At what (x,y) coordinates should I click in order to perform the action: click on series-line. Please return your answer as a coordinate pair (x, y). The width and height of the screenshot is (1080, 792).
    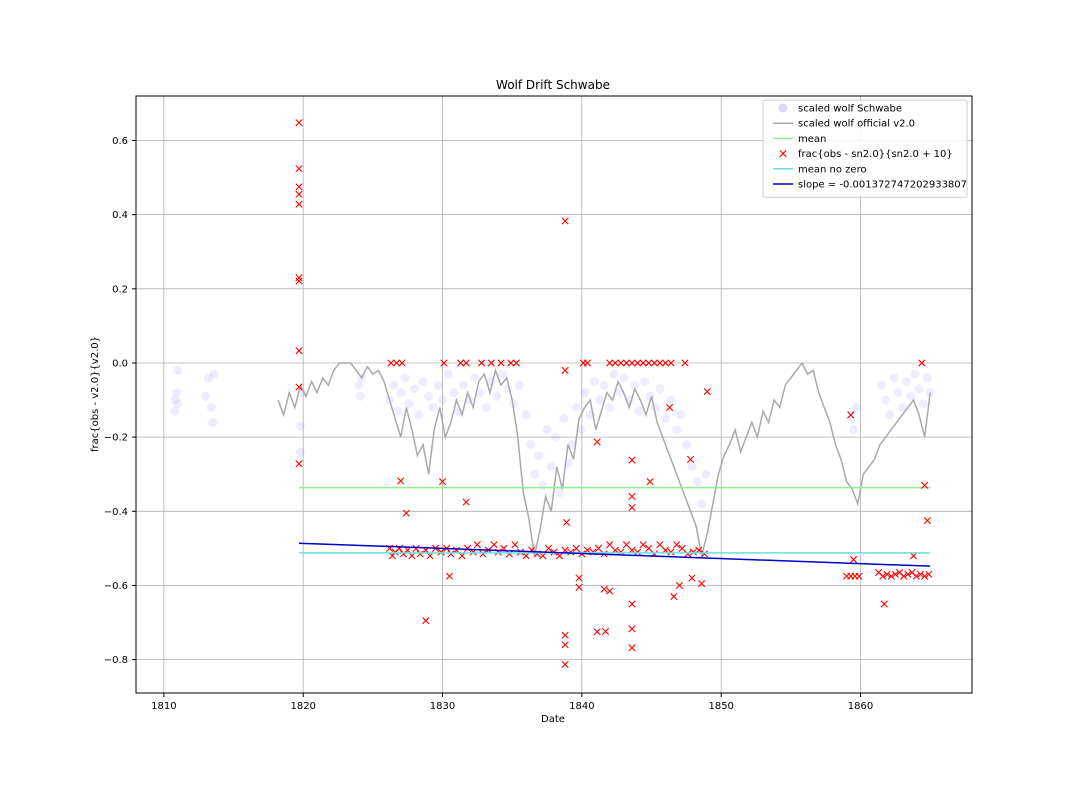
    Looking at the image, I should click on (604, 458).